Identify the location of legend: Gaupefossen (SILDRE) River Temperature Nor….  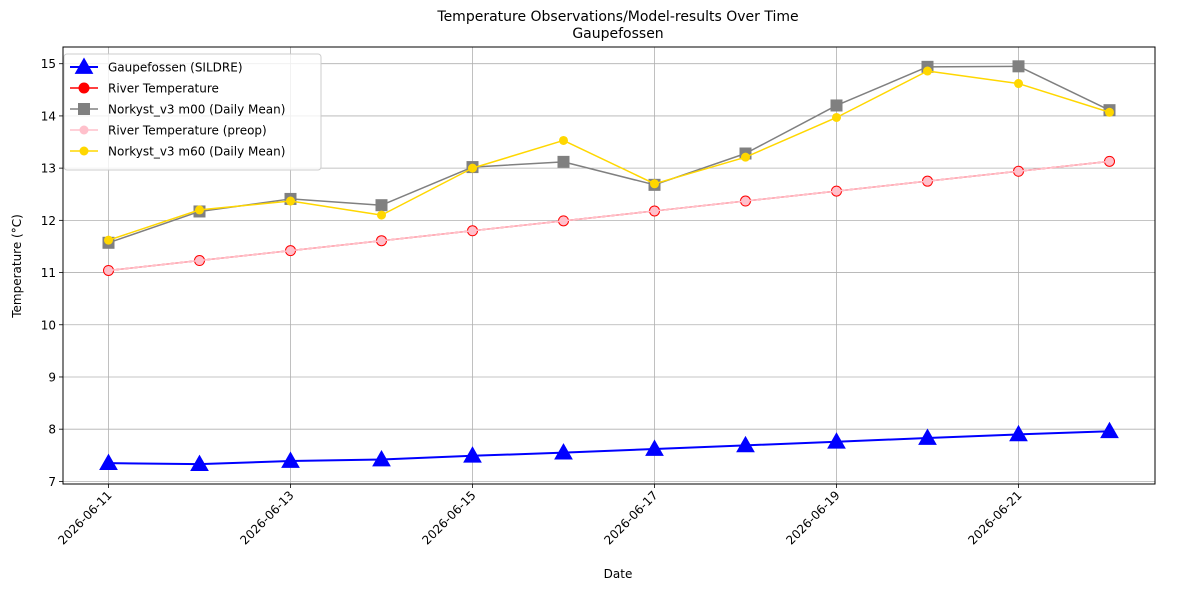
(192, 112).